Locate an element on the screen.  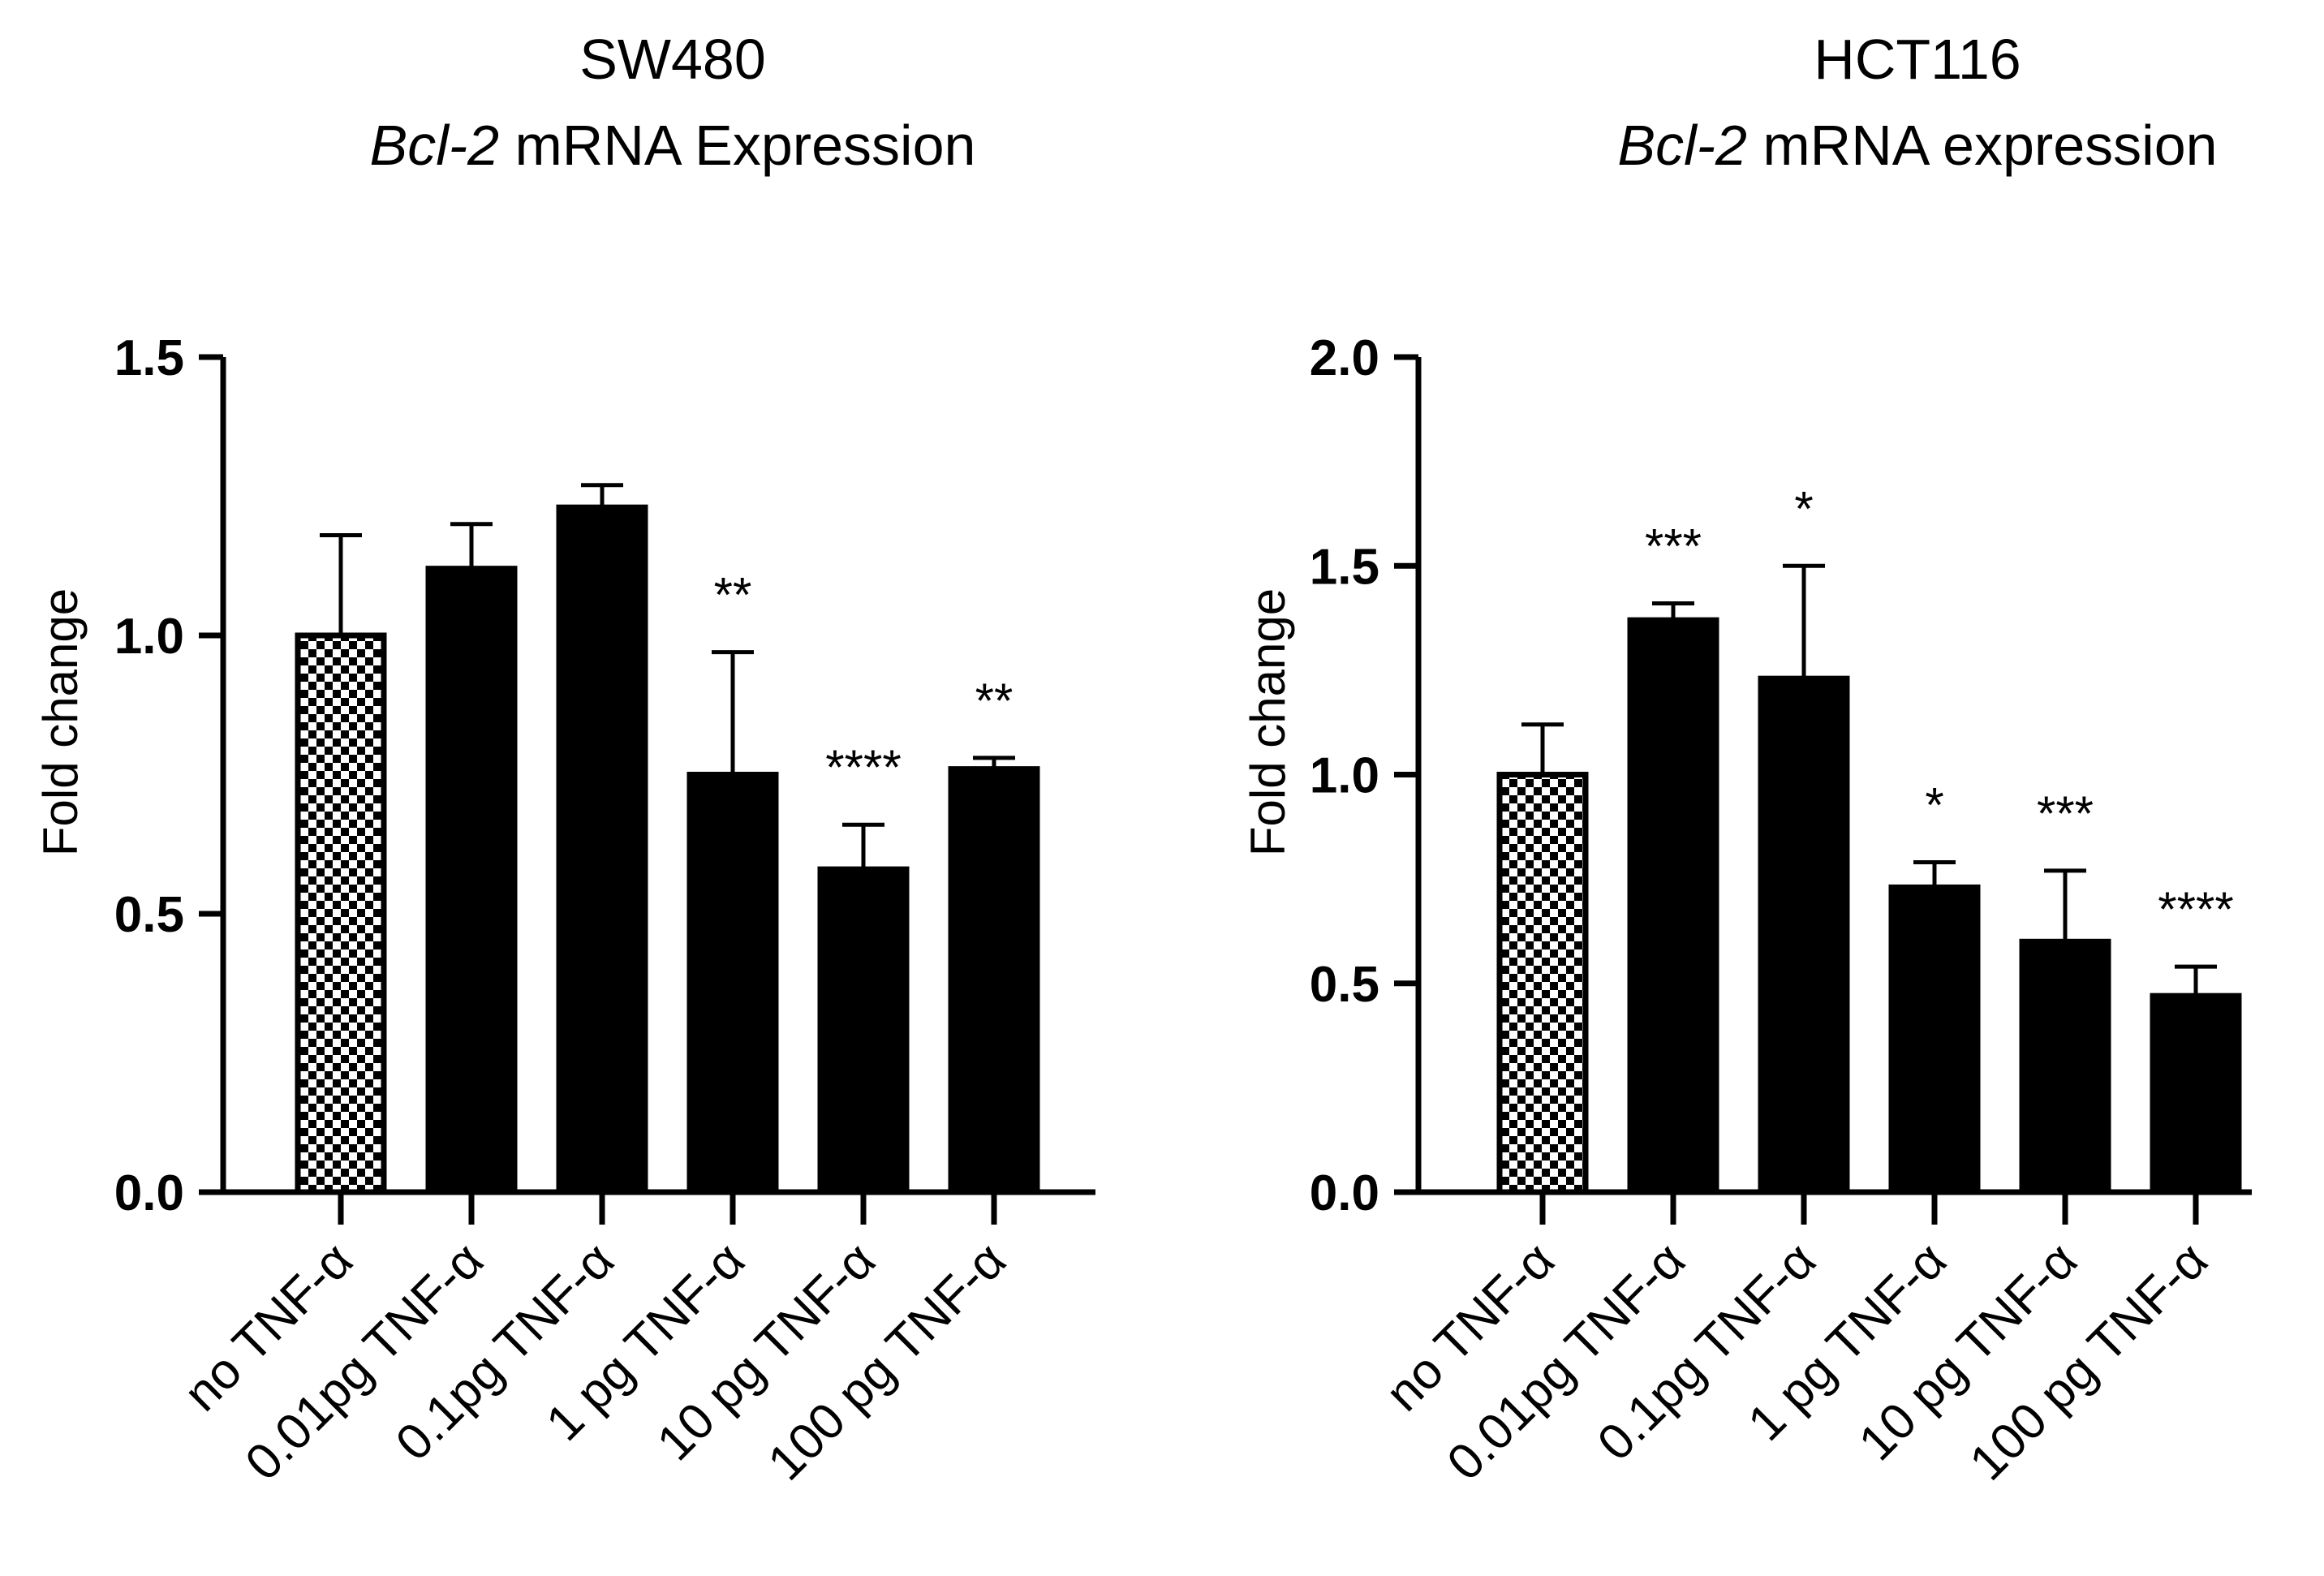
chart-title-line1: HCT116 is located at coordinates (1917, 59).